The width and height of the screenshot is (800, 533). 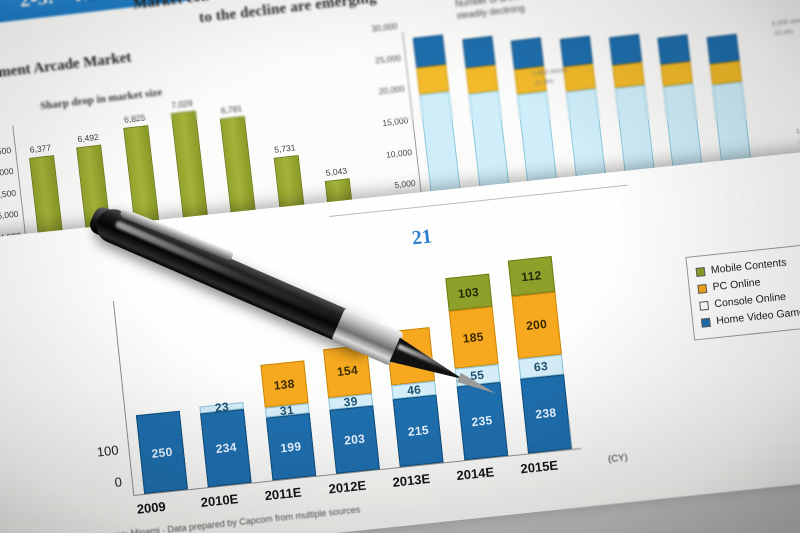 What do you see at coordinates (392, 90) in the screenshot?
I see `stacked-y-tick: 20,000` at bounding box center [392, 90].